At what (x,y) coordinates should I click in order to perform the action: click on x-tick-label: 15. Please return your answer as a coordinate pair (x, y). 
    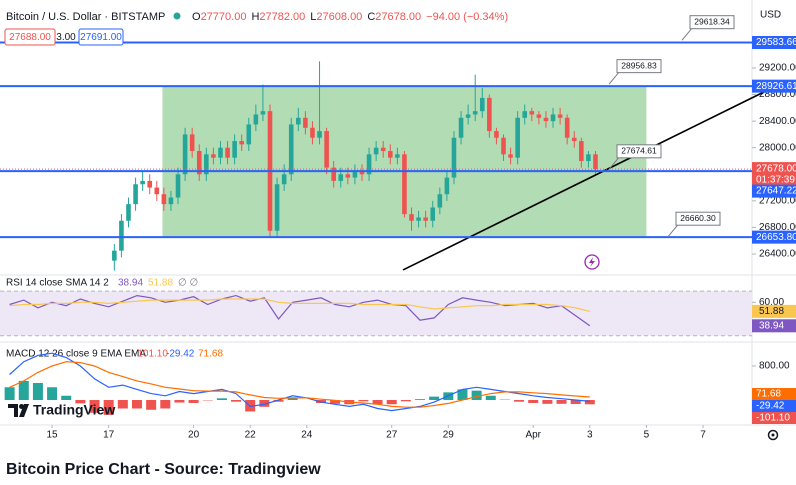
    Looking at the image, I should click on (53, 435).